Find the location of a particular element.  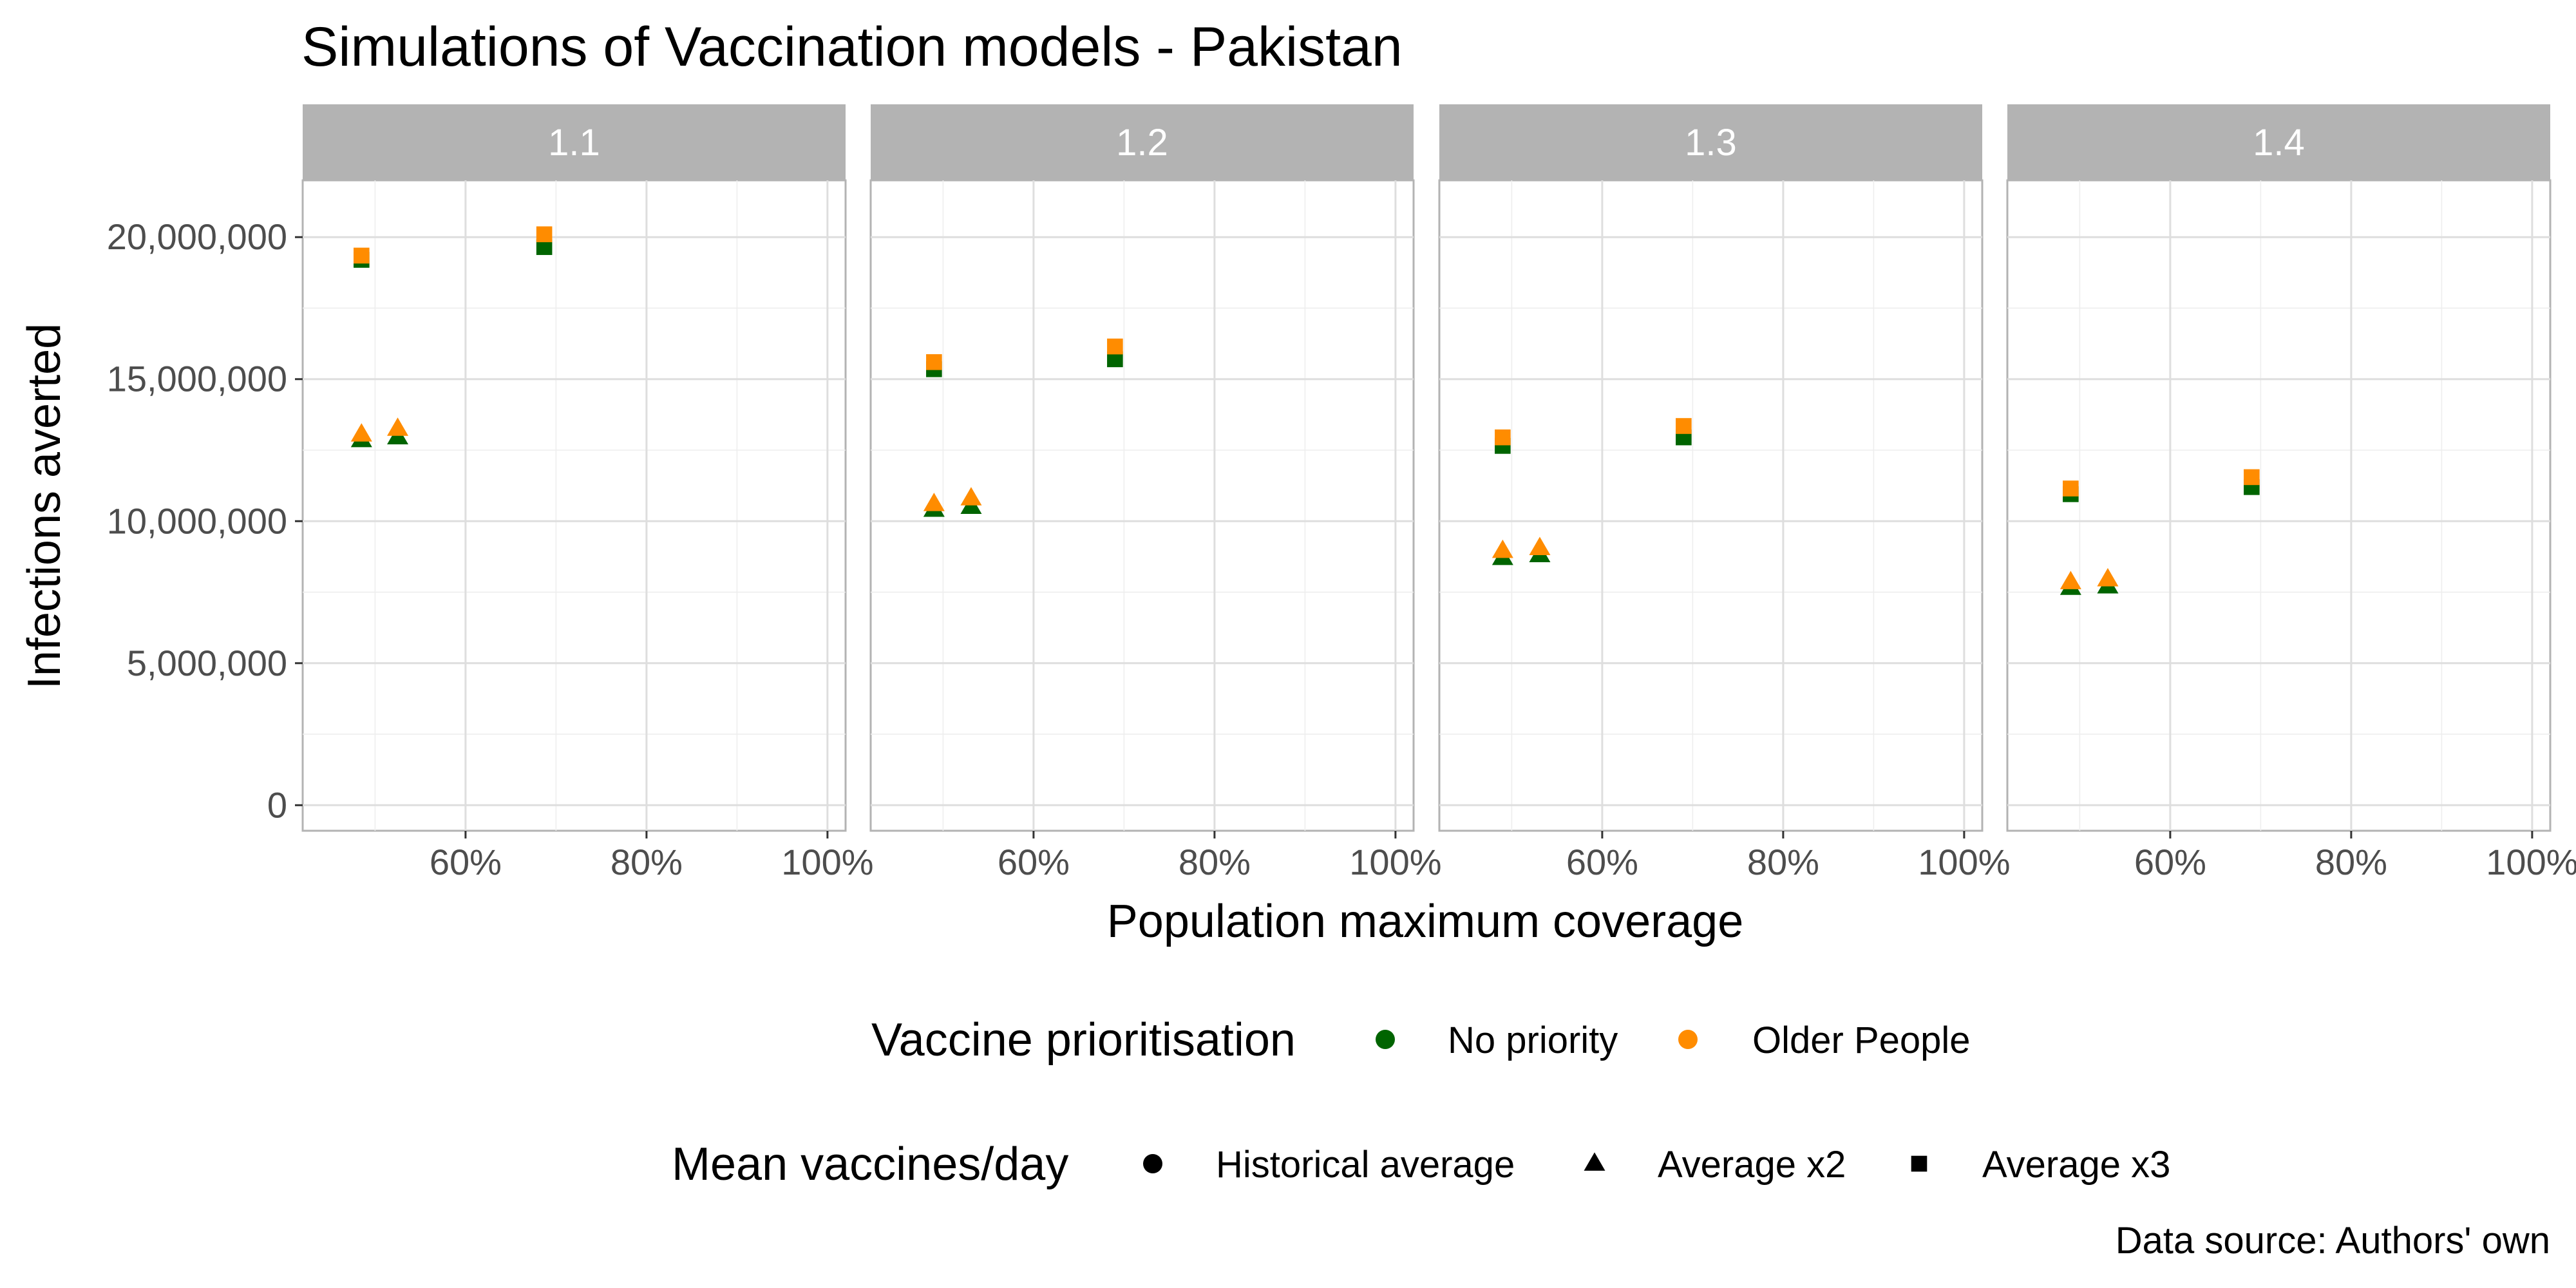

y-tick-label: 15,000,000 is located at coordinates (197, 379).